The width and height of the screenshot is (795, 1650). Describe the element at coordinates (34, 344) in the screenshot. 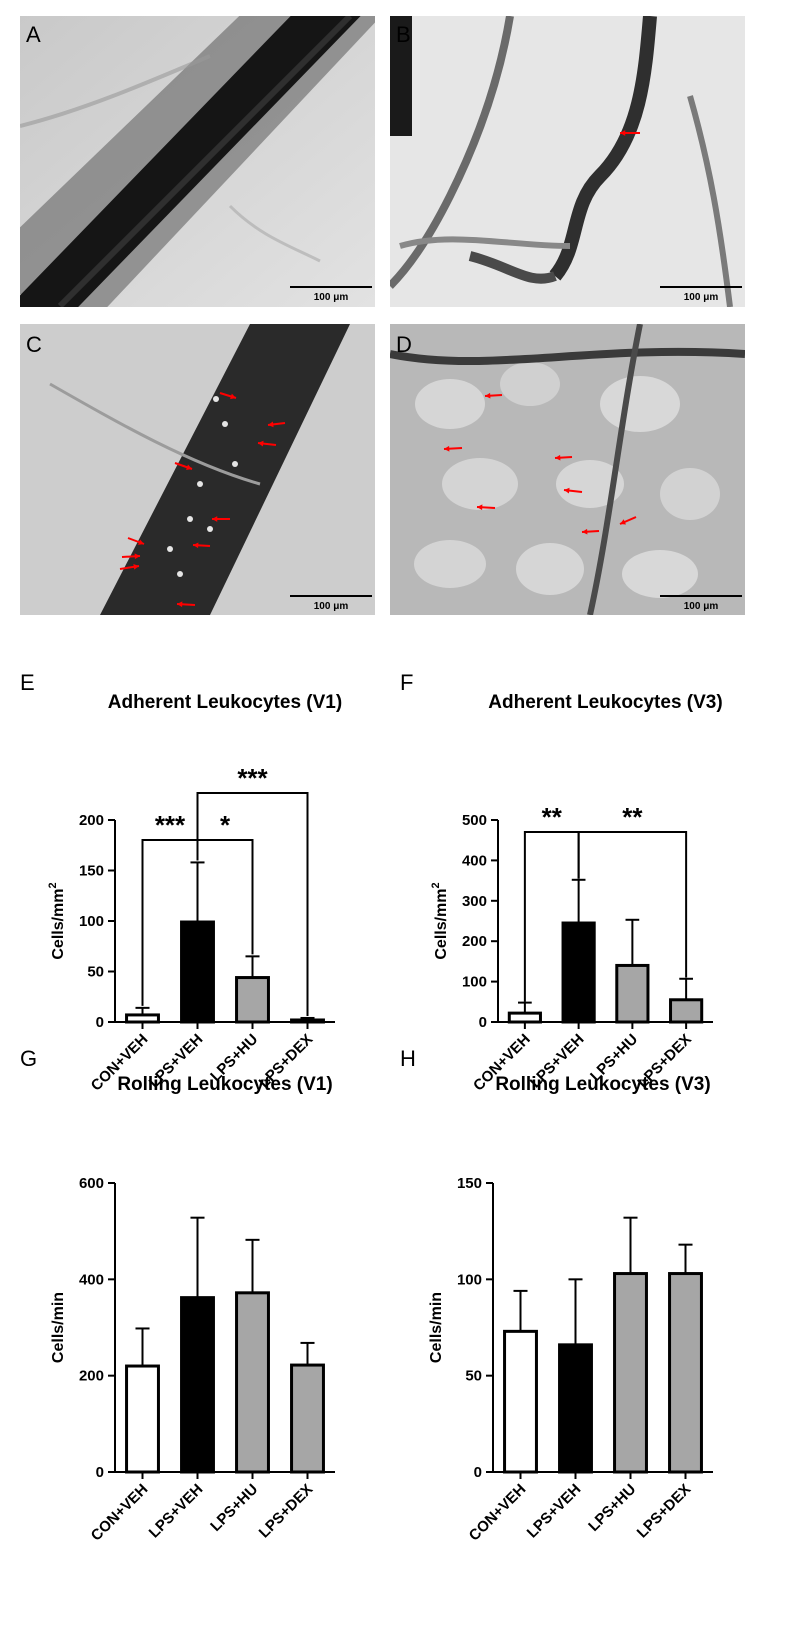

I see `panel-letter-c: C` at that location.